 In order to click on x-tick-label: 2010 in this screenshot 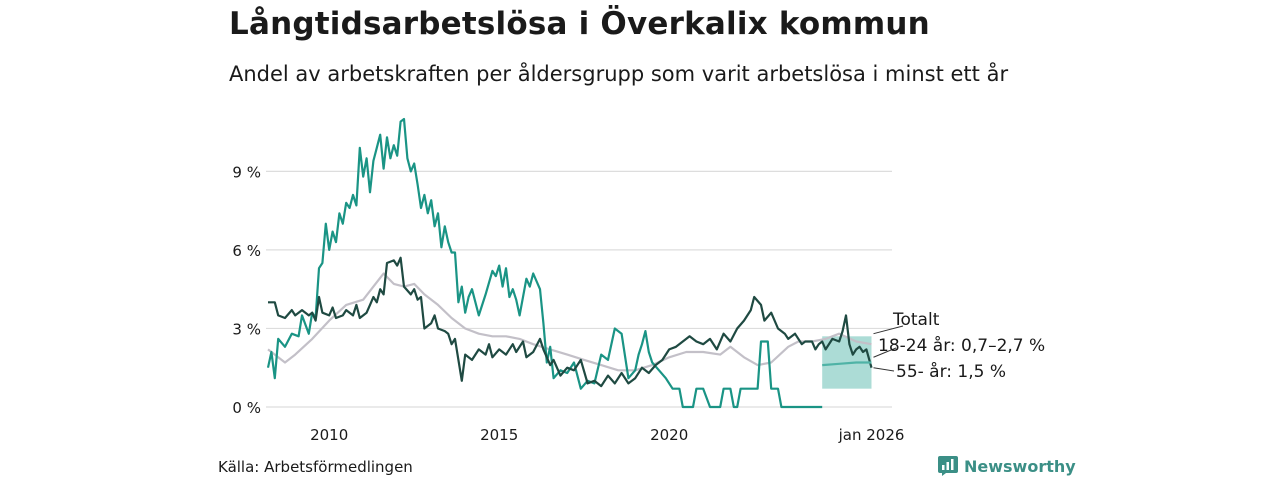, I will do `click(329, 435)`.